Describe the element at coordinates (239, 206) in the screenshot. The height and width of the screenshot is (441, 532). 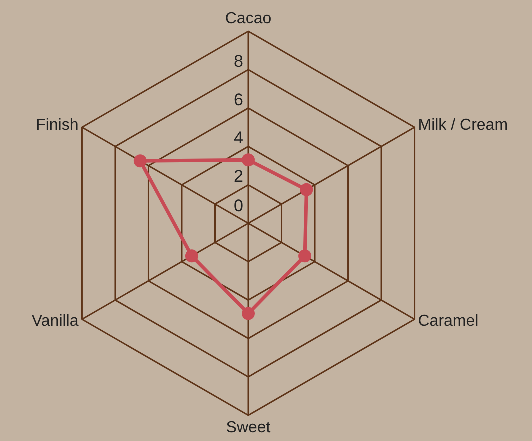
I see `y-tick-label: 0` at that location.